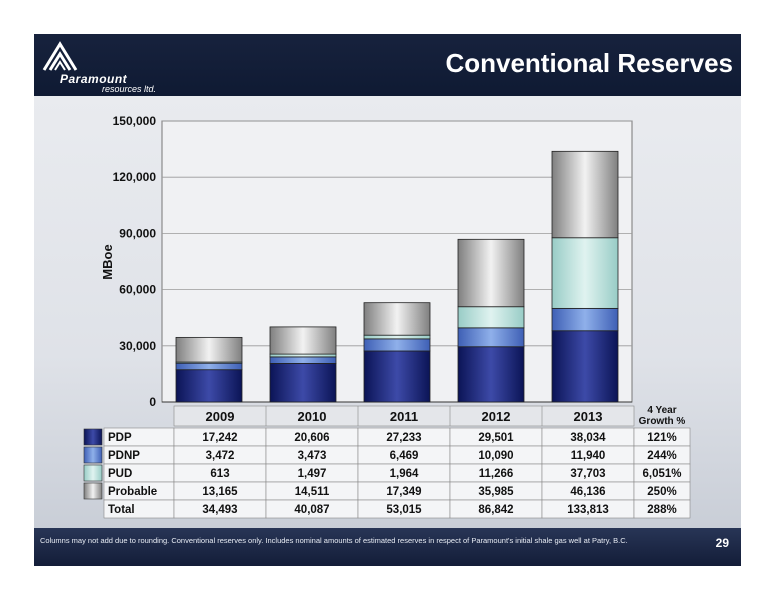 This screenshot has height=600, width=776. What do you see at coordinates (404, 474) in the screenshot?
I see `table-cell-value: 1,964` at bounding box center [404, 474].